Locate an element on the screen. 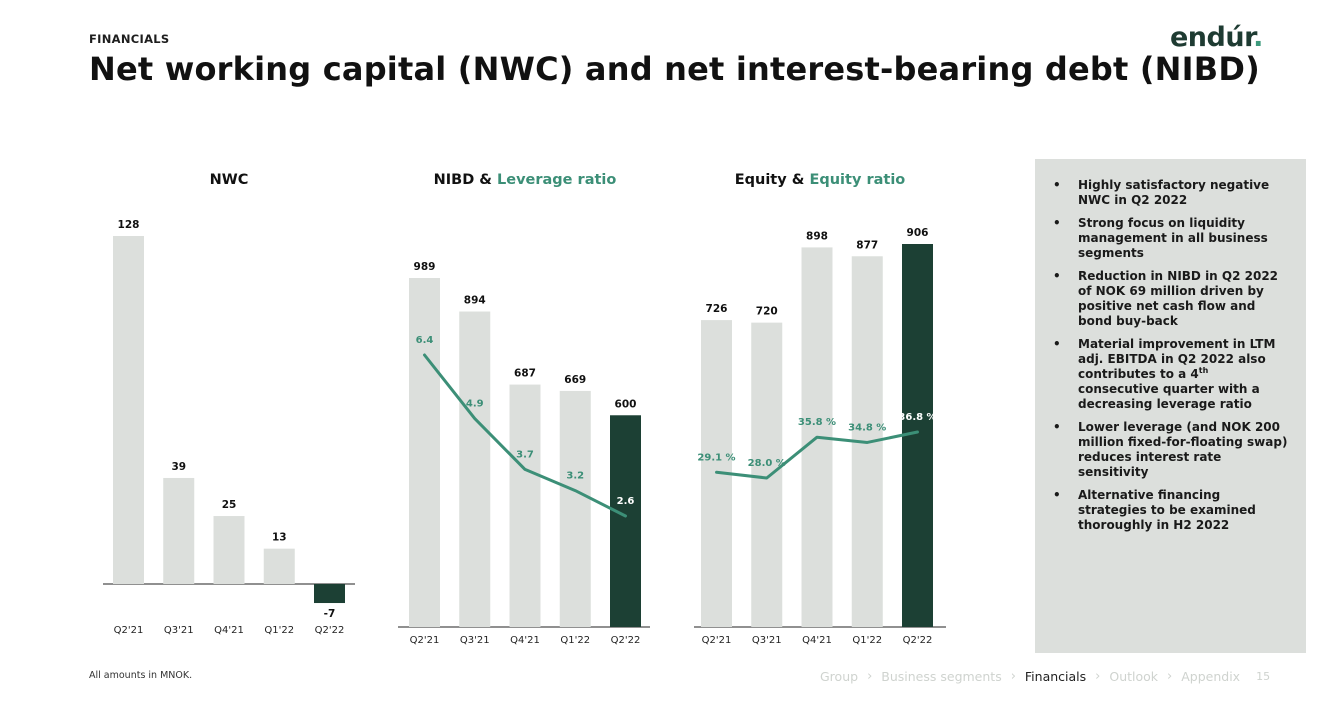  chart-title-nibd-text: NIBD & is located at coordinates (465, 180).